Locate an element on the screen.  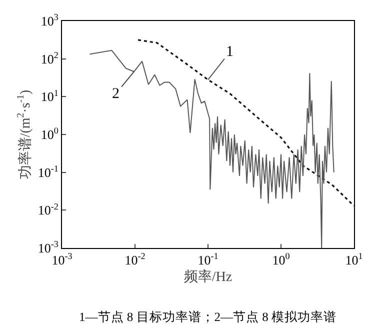
x-tick-label: 10$^{-1}$ is located at coordinates (208, 259).